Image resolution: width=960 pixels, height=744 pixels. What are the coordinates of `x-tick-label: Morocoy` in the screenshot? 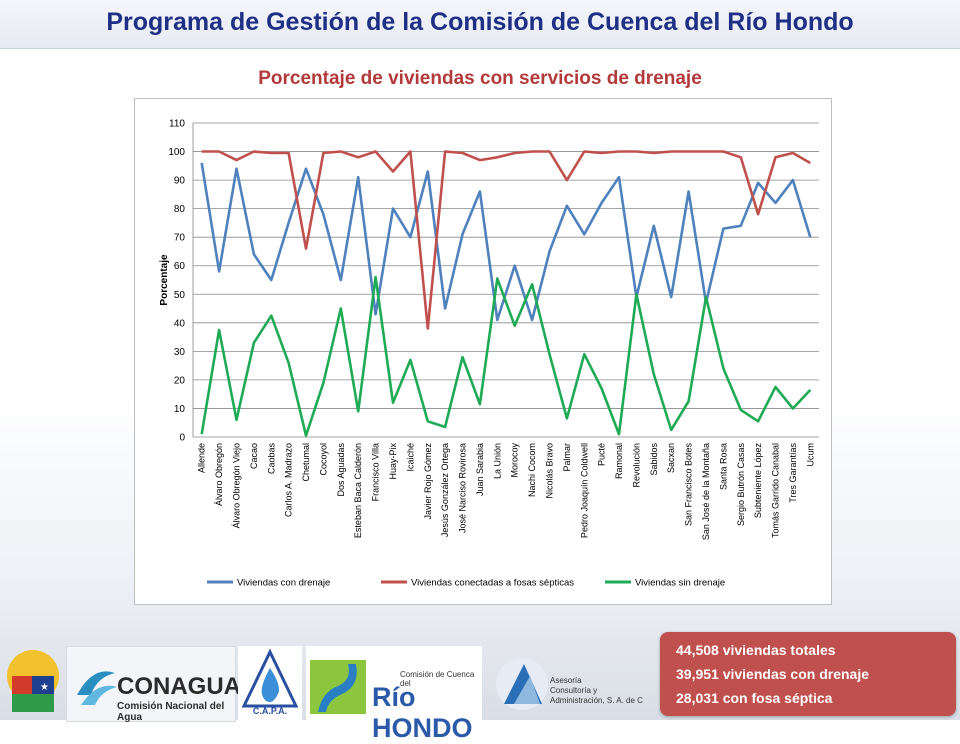 It's located at (515, 460).